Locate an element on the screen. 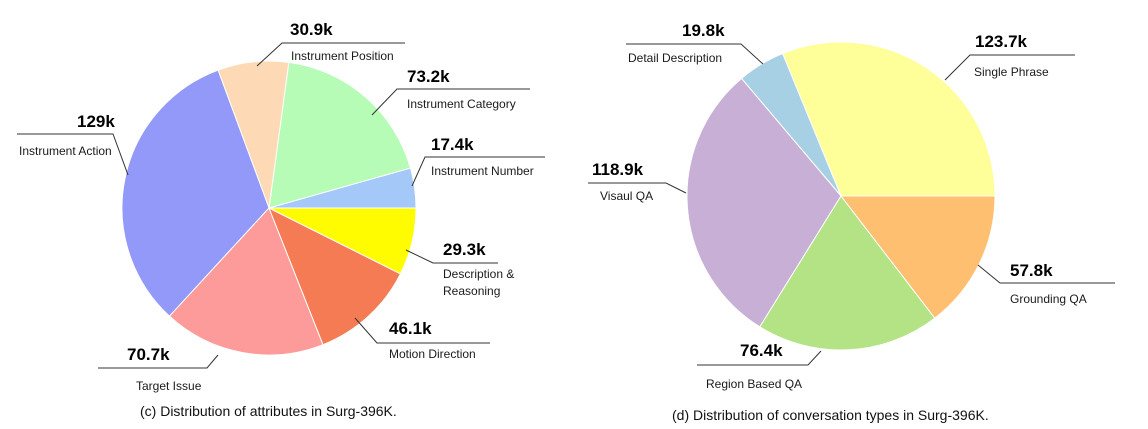  leader-instrument-category is located at coordinates (450, 102).